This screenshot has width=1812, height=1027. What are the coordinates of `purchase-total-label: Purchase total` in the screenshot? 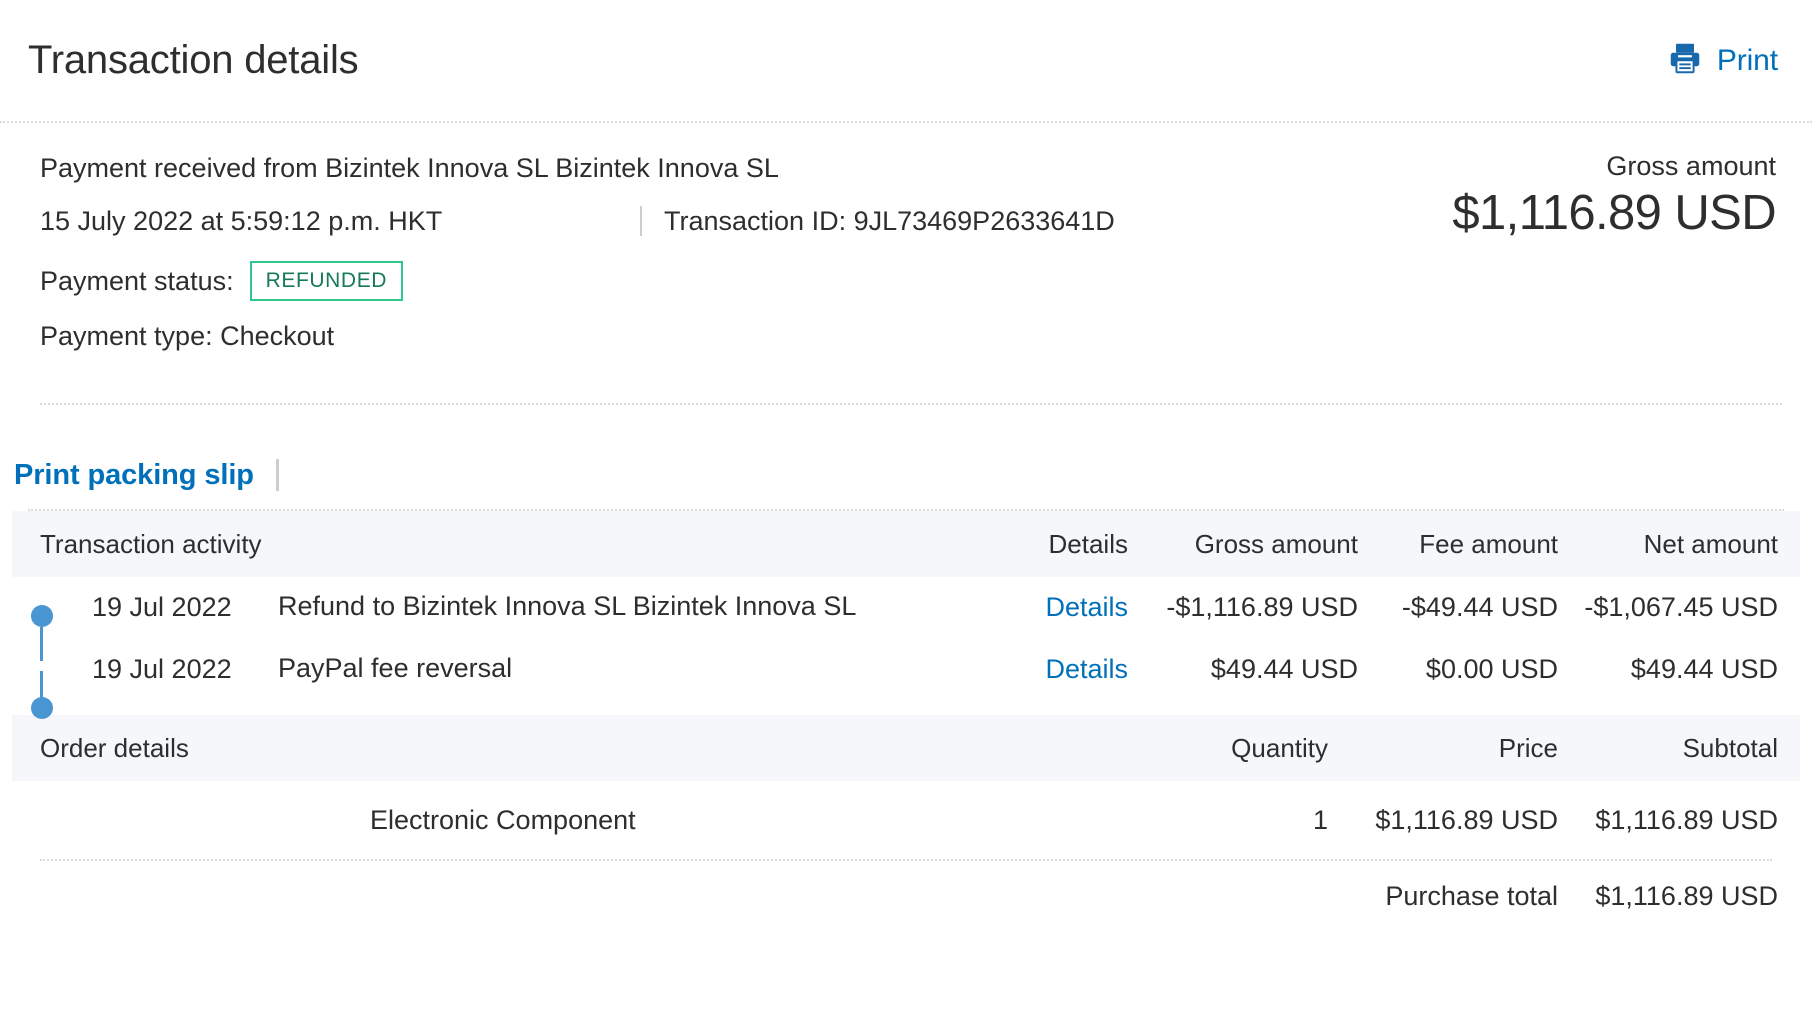 It's located at (1471, 895).